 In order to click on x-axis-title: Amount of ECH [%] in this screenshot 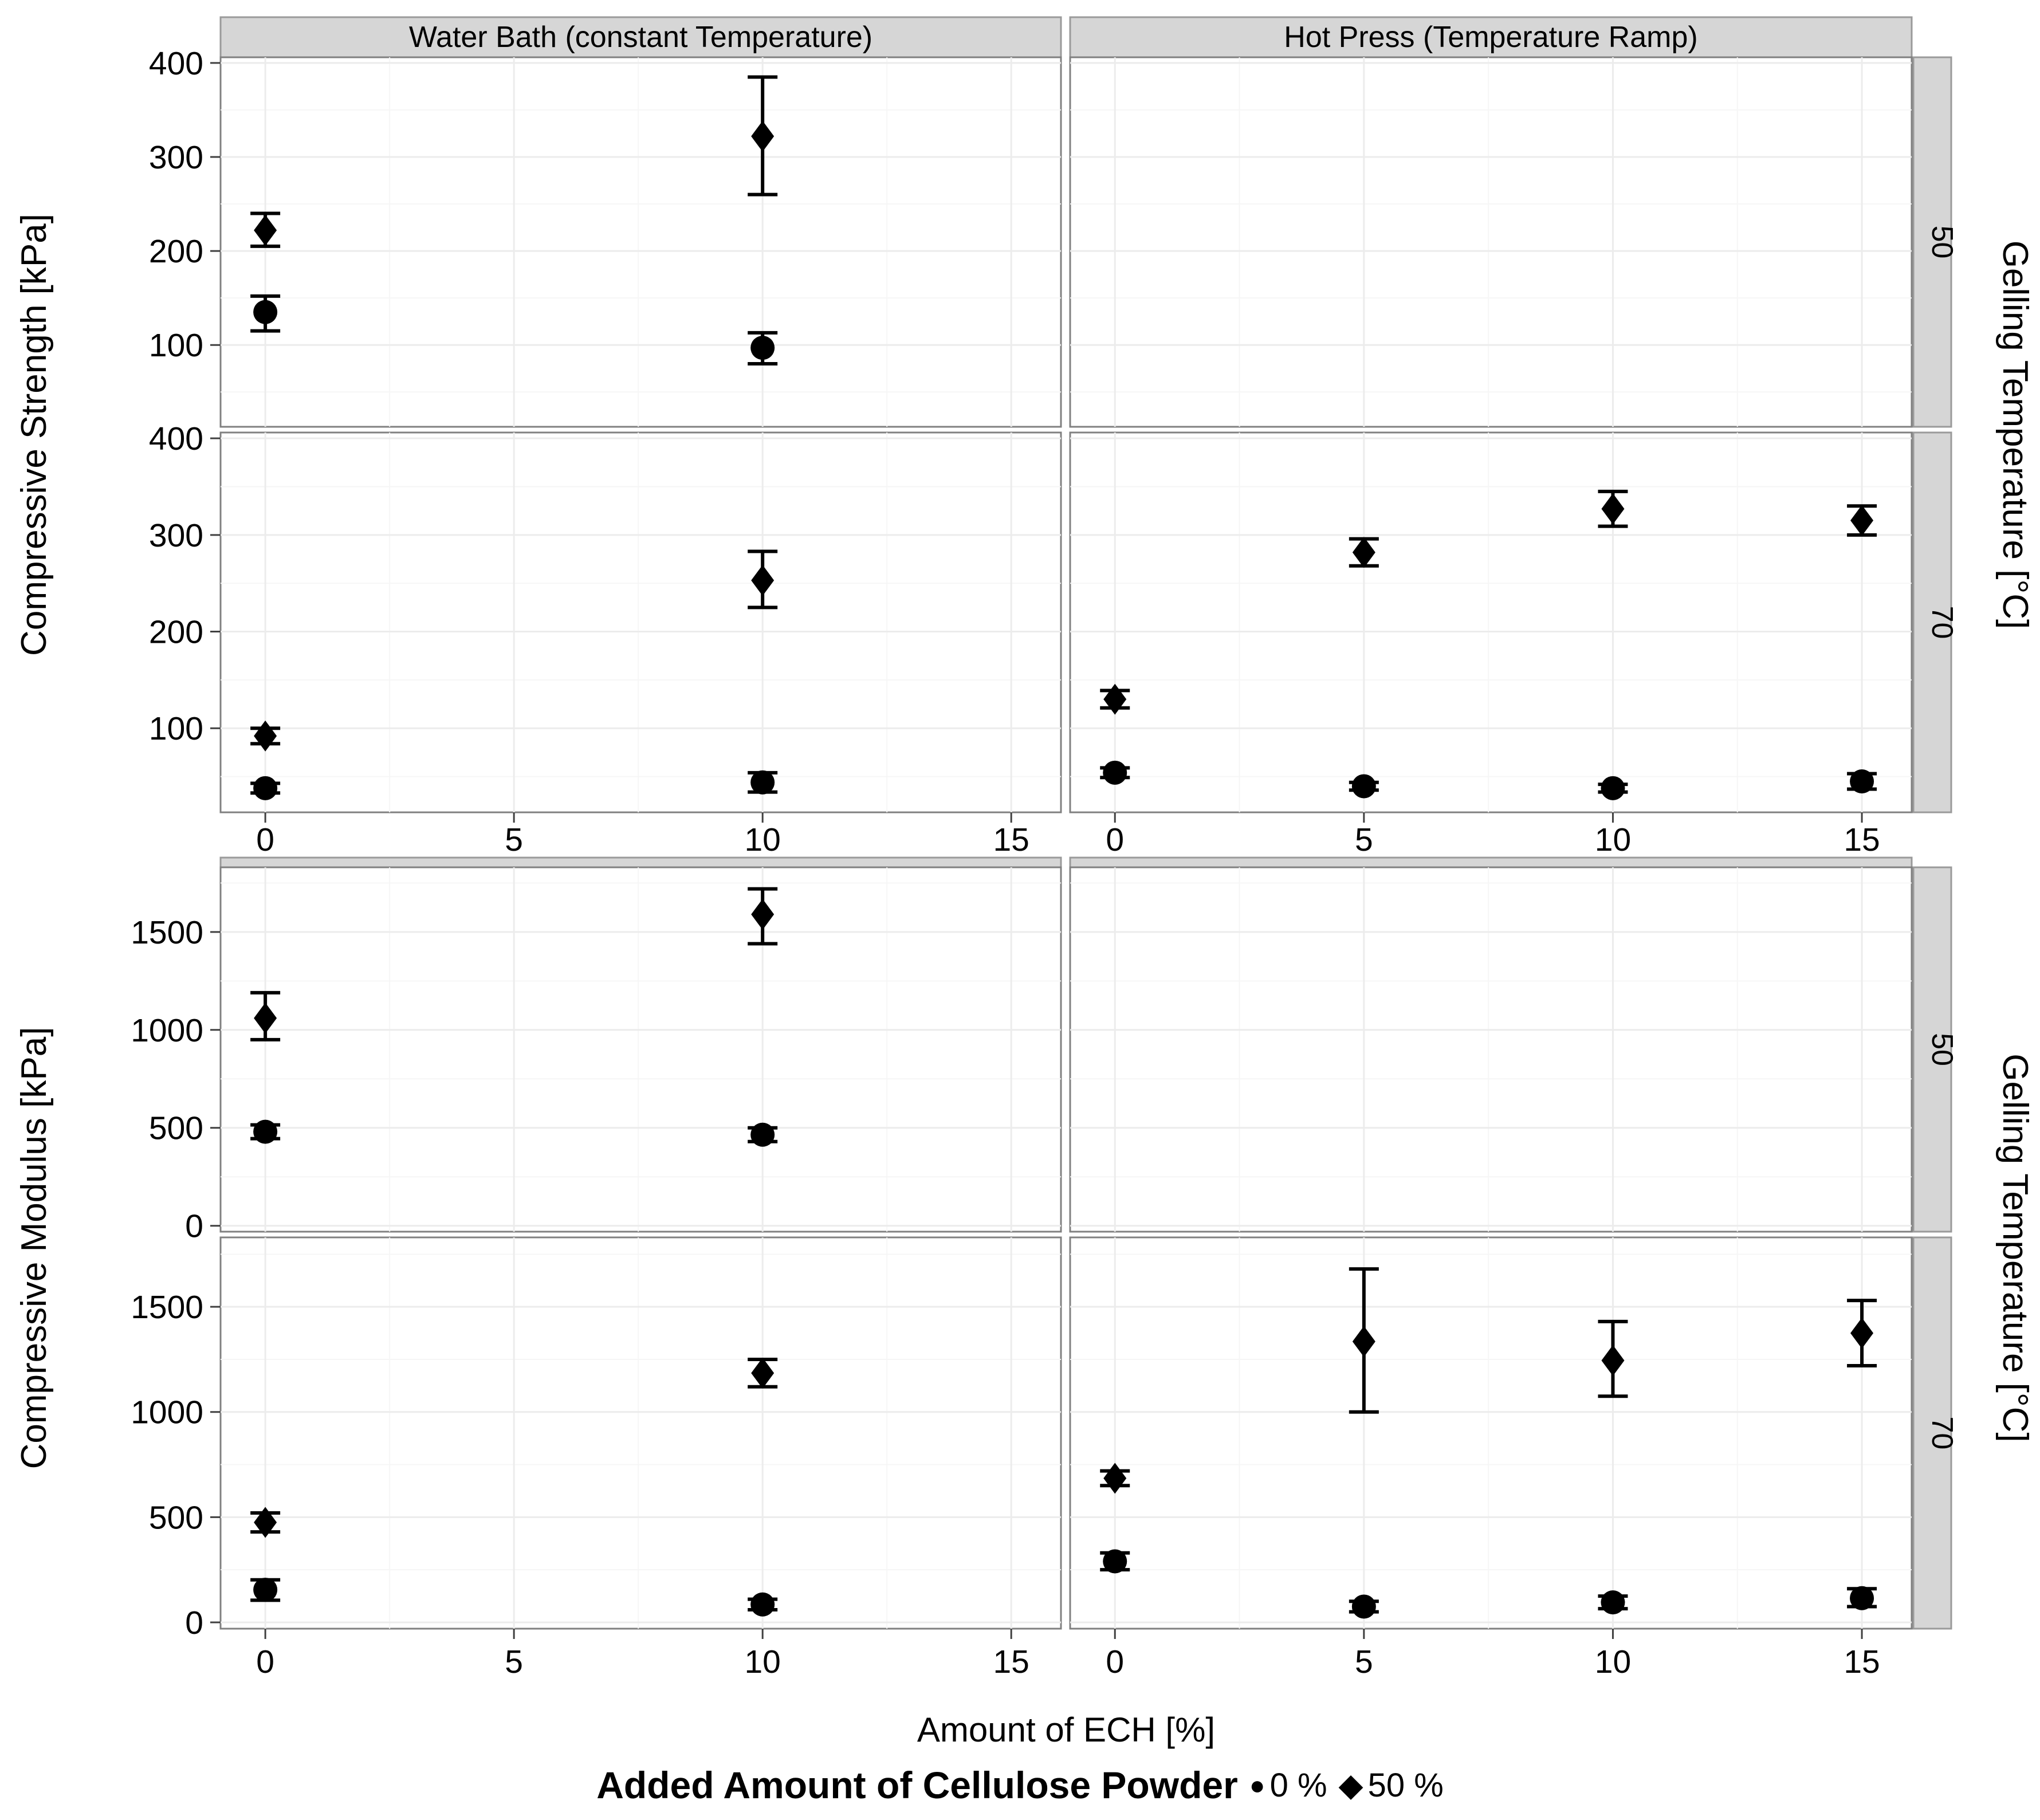, I will do `click(1066, 1730)`.